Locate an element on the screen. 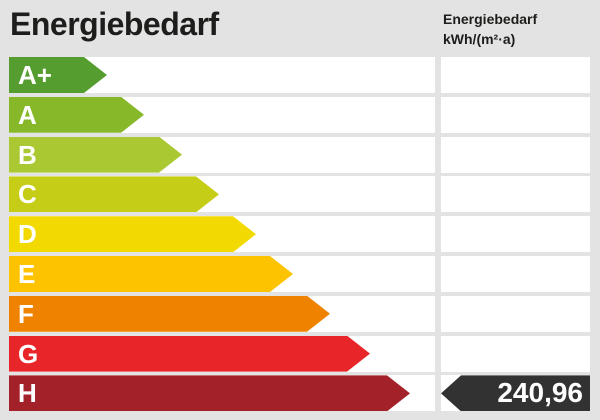 This screenshot has width=600, height=420. unit-label-line1: Energiebedarf is located at coordinates (490, 19).